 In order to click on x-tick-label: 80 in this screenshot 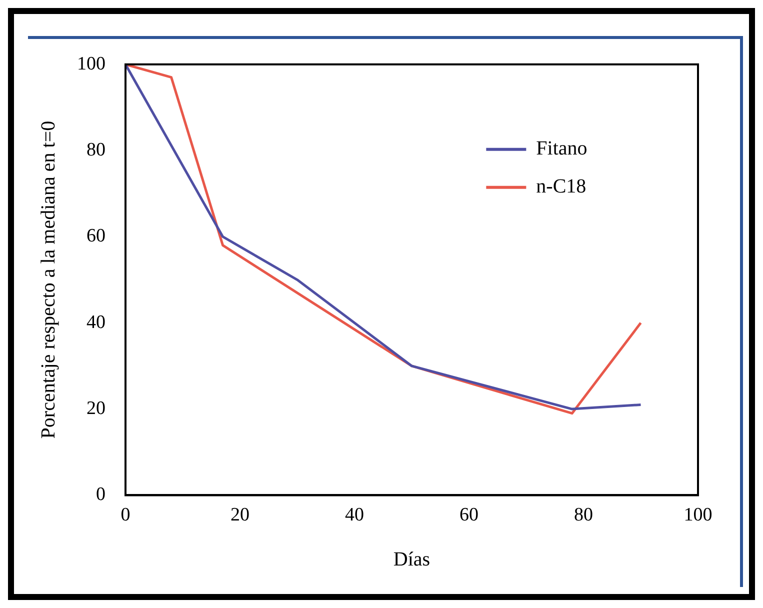, I will do `click(583, 515)`.